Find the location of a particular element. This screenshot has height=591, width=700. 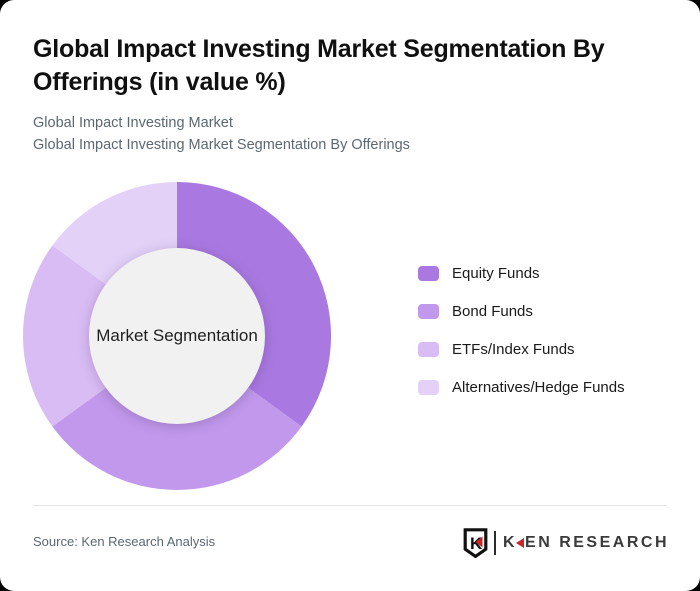

footer-divider is located at coordinates (350, 505).